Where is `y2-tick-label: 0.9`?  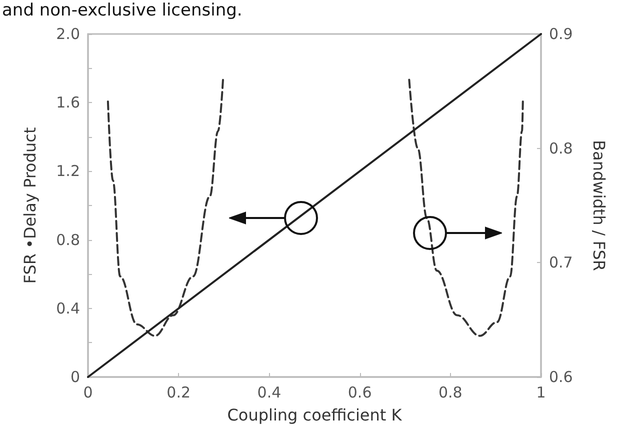
y2-tick-label: 0.9 is located at coordinates (561, 34).